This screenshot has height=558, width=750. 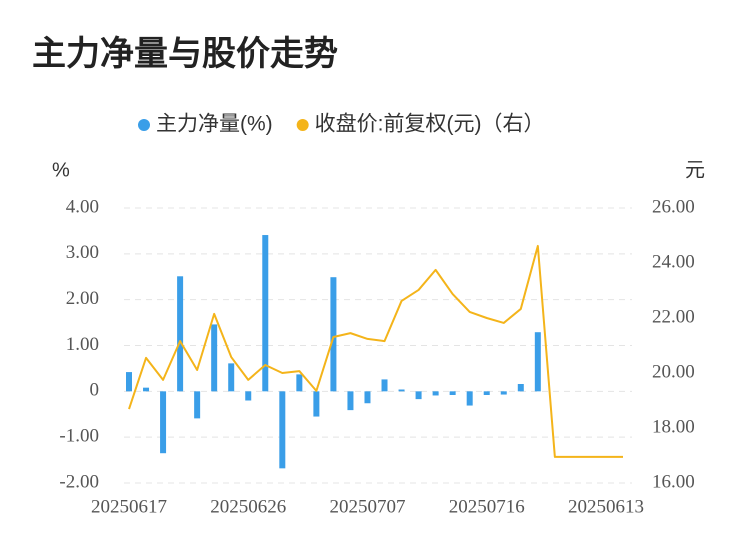 What do you see at coordinates (487, 506) in the screenshot?
I see `x-tick-label: 20250716` at bounding box center [487, 506].